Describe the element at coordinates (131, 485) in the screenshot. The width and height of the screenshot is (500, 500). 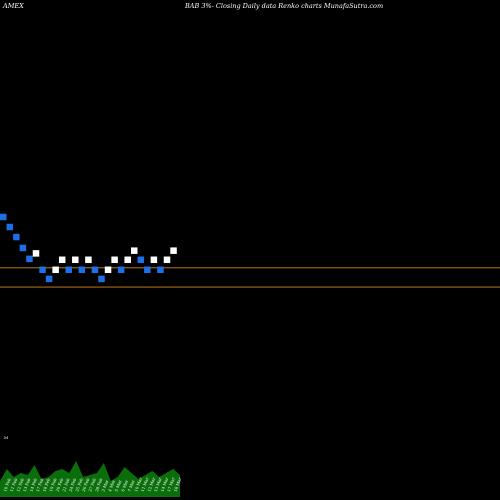
I see `x-tick-label: 7 Mar` at that location.